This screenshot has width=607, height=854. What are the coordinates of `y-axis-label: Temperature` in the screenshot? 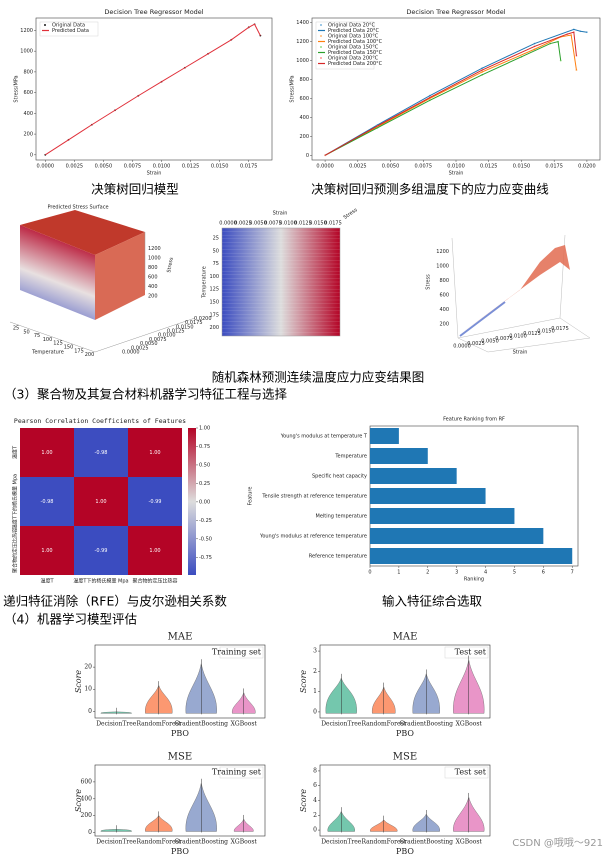 It's located at (205, 282).